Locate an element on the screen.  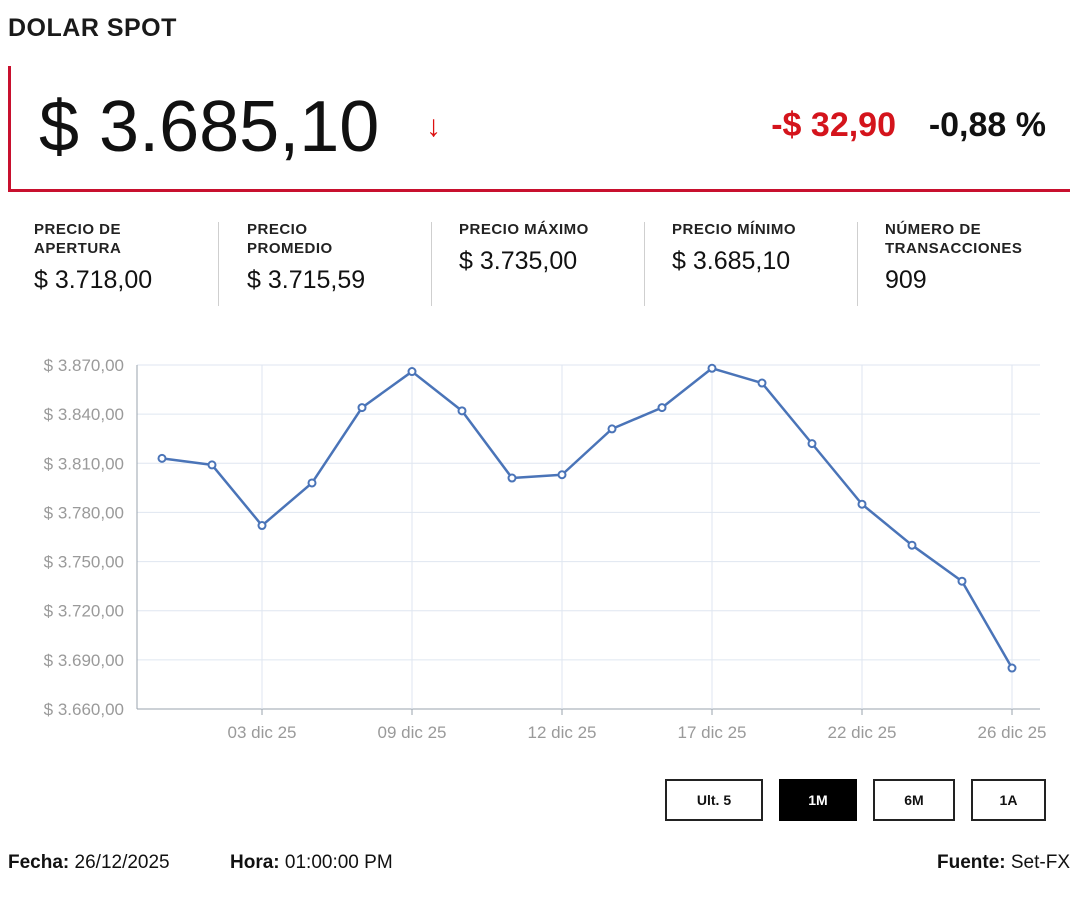
date-label: Fecha: is located at coordinates (39, 862).